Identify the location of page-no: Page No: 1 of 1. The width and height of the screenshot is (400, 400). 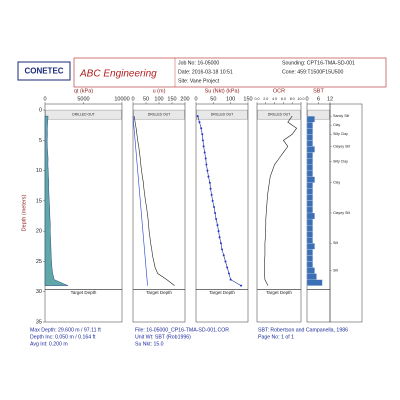
(276, 337).